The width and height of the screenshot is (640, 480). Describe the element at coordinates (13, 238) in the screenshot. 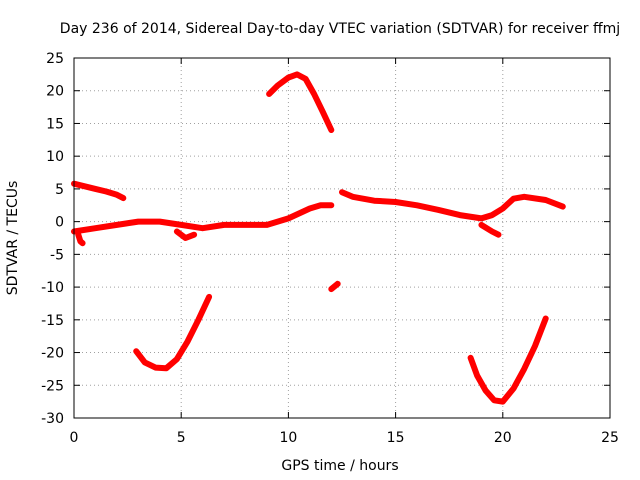

I see `y-axis-label: SDTVAR / TECUs` at that location.